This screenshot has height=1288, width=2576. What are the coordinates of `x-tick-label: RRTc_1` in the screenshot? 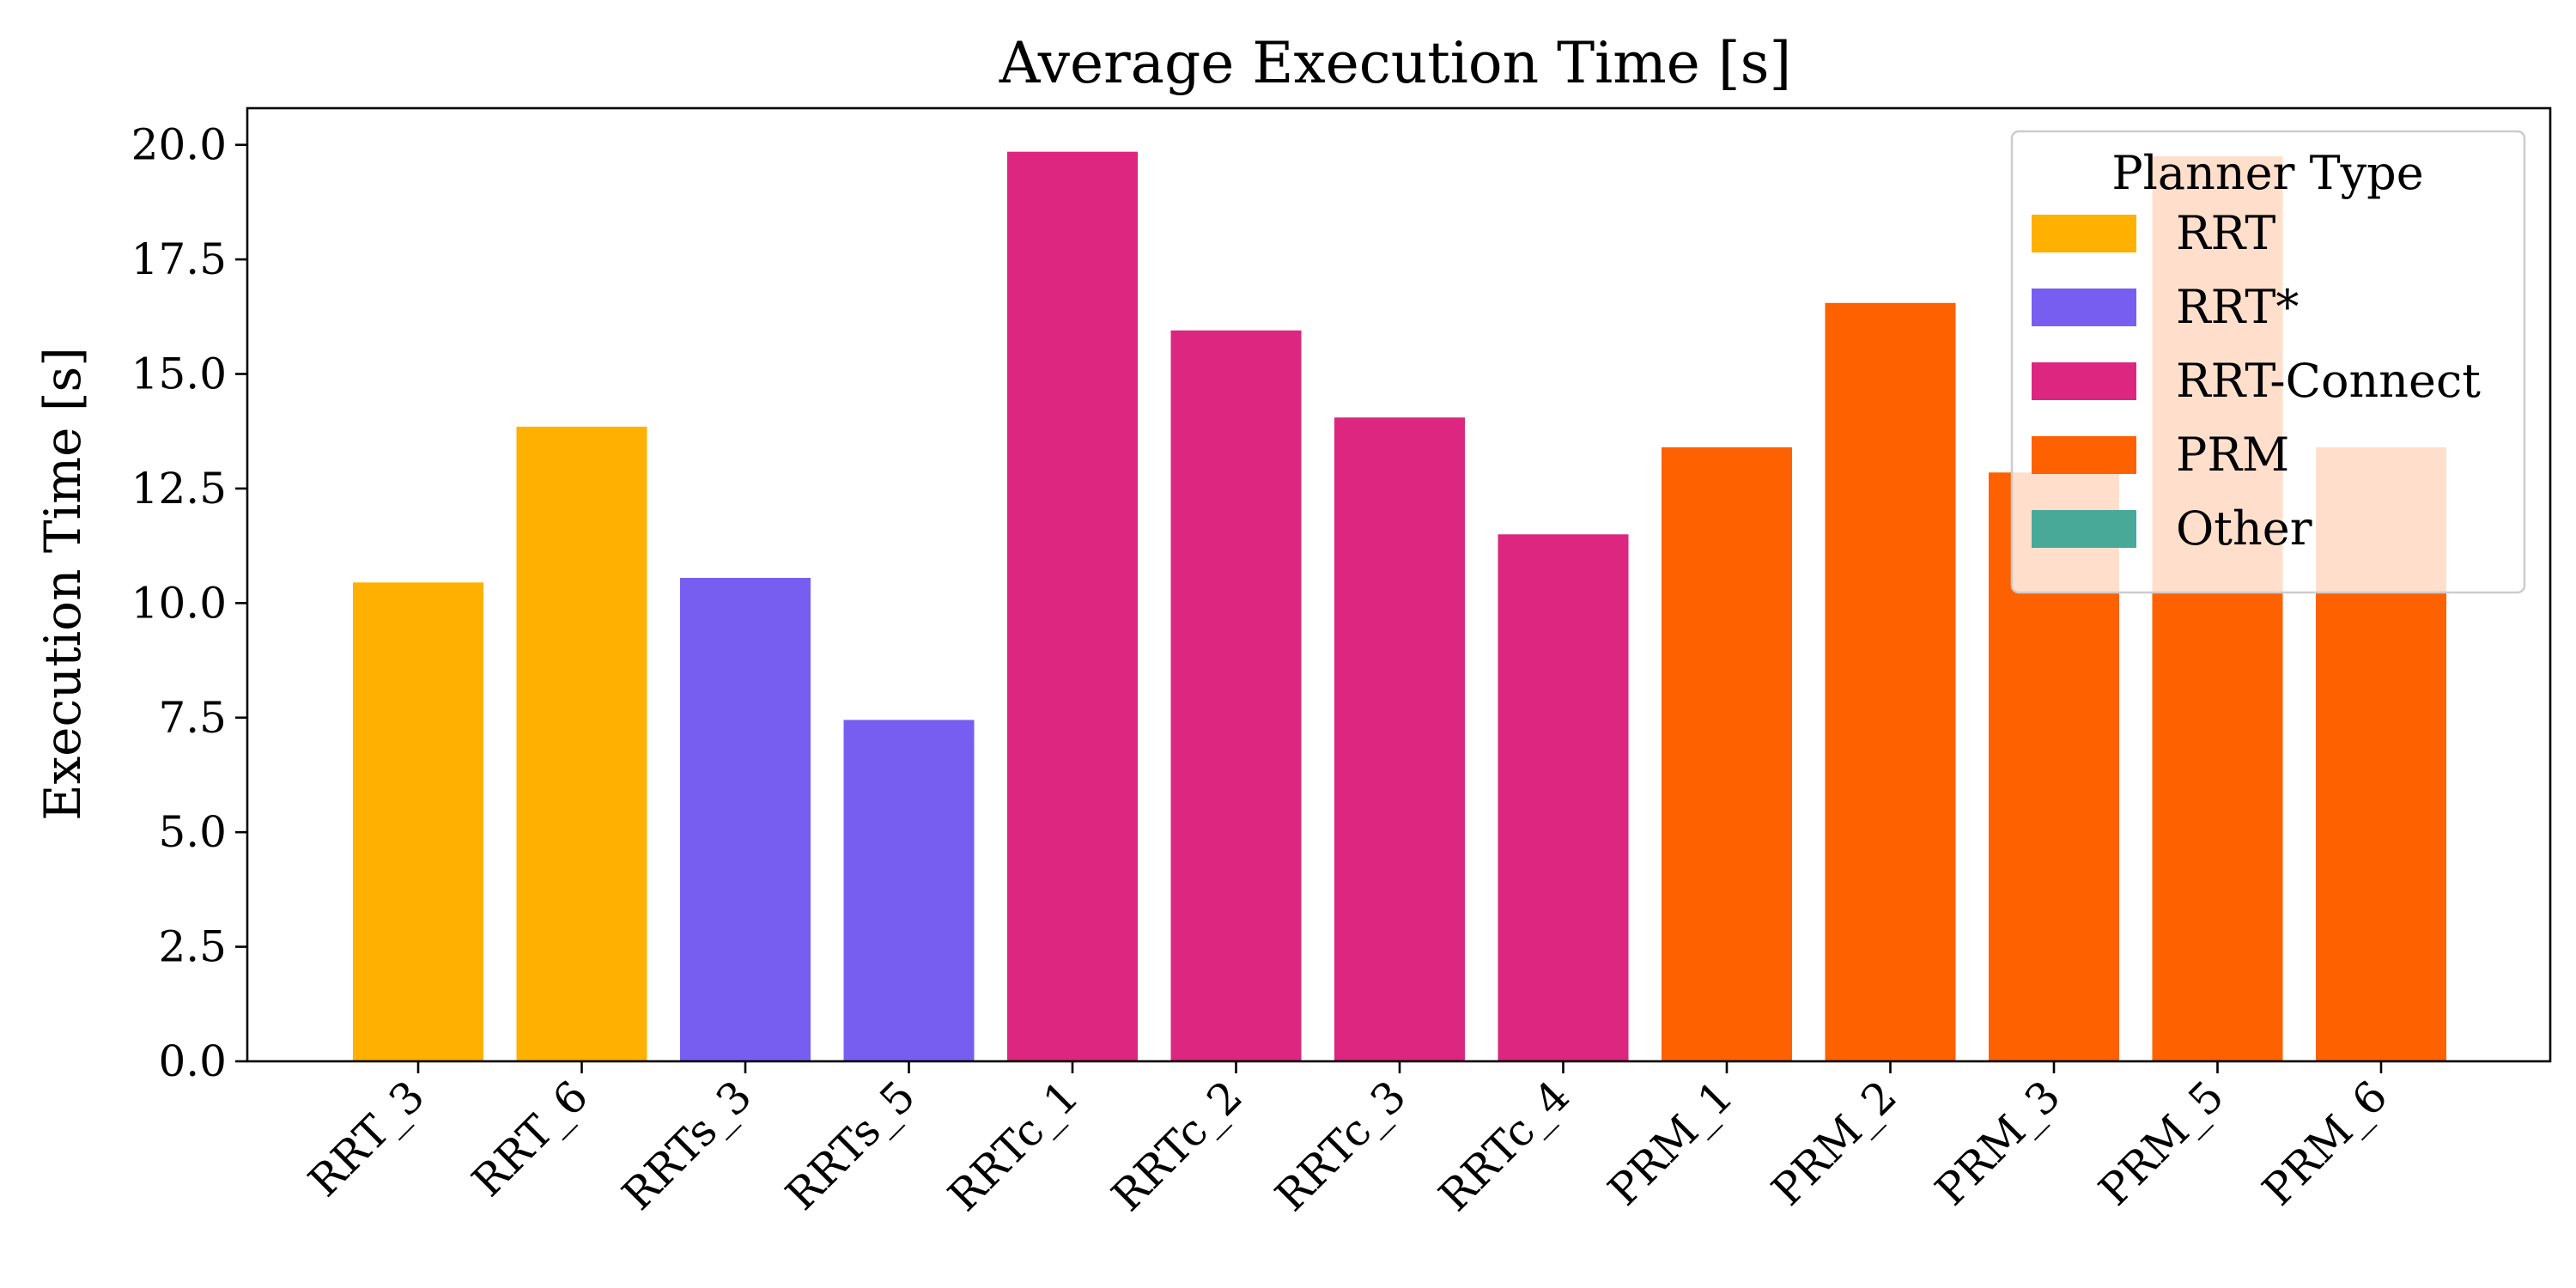 It's located at (1013, 1145).